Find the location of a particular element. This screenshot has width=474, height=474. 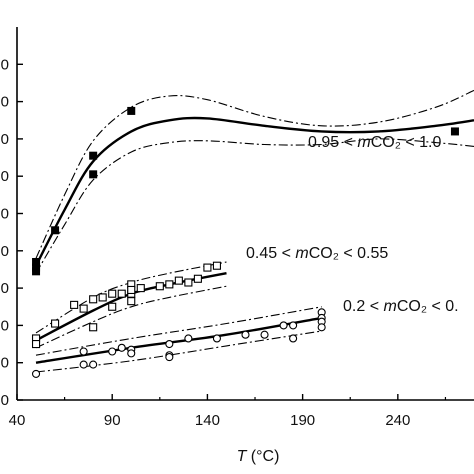

upper-confidence-curve is located at coordinates (178, 331).